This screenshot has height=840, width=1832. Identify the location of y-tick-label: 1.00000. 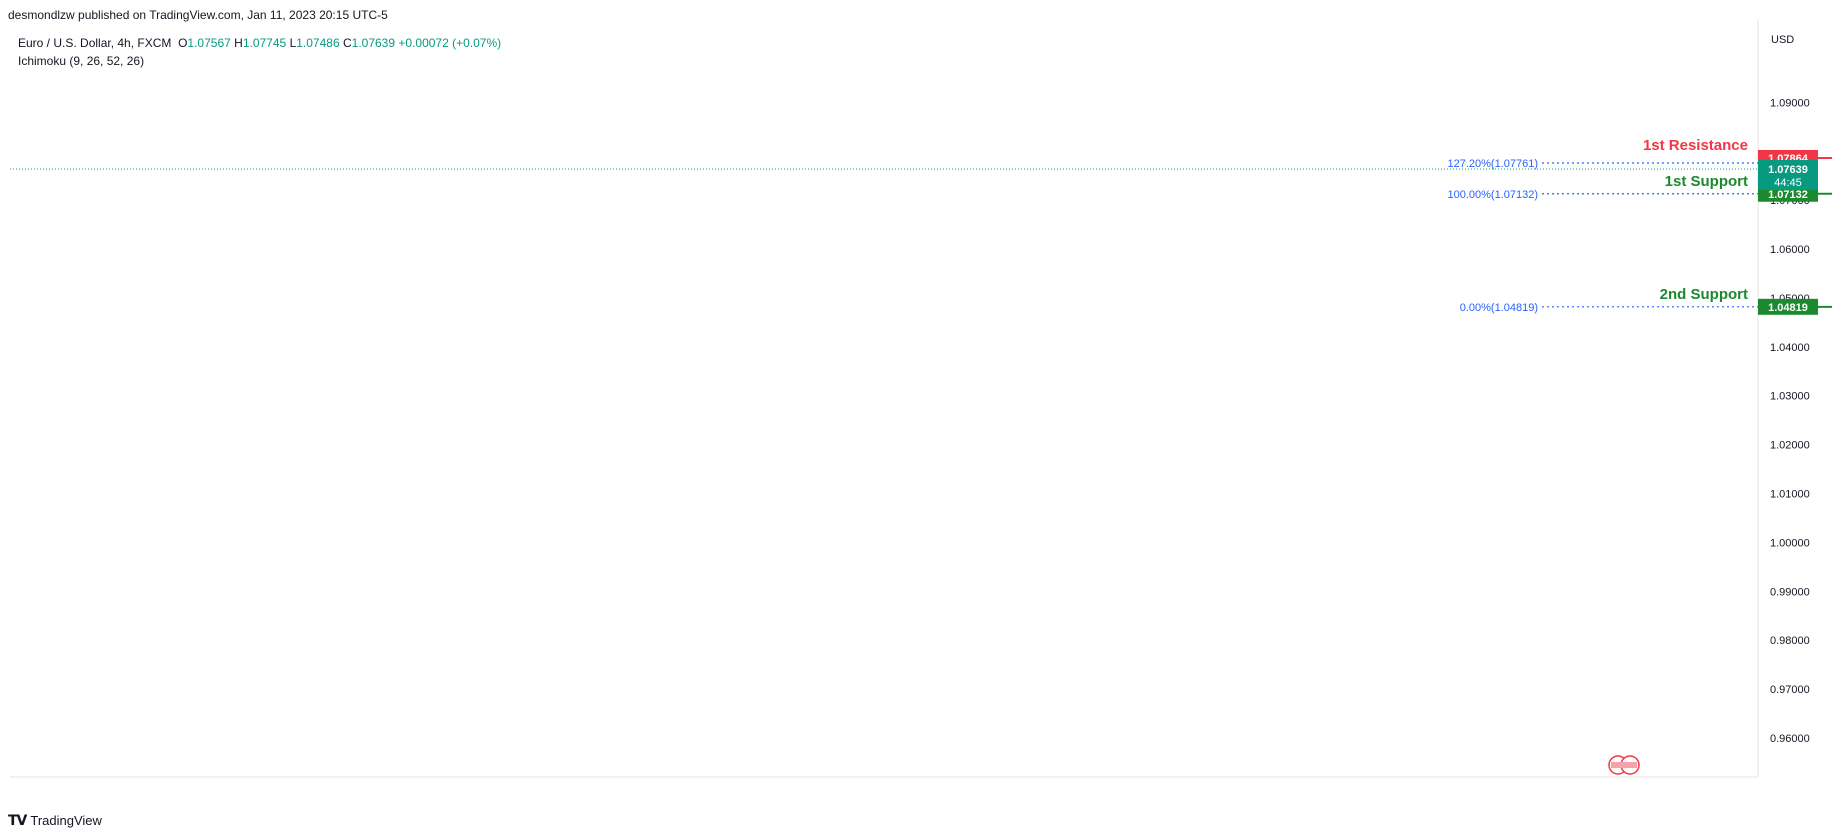
(1790, 543).